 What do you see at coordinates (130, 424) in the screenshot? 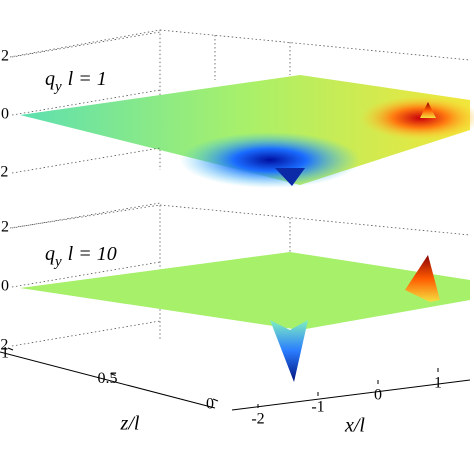
I see `z-axis-label: z/l` at bounding box center [130, 424].